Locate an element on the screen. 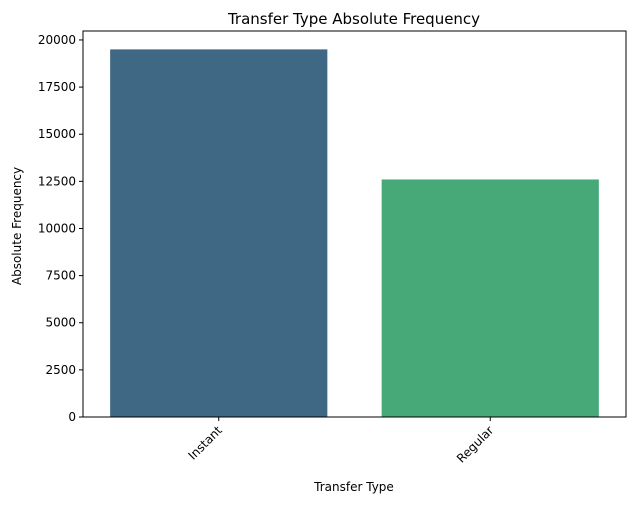  y-tick-label: 17500 is located at coordinates (57, 87).